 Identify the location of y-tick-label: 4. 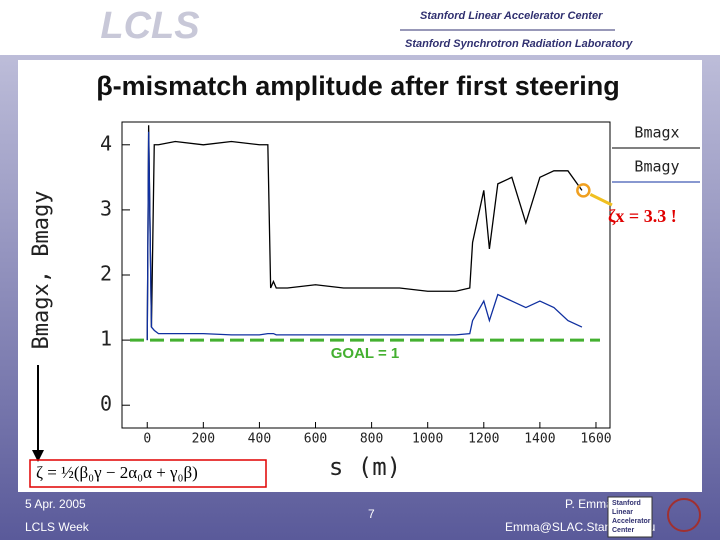
(106, 143).